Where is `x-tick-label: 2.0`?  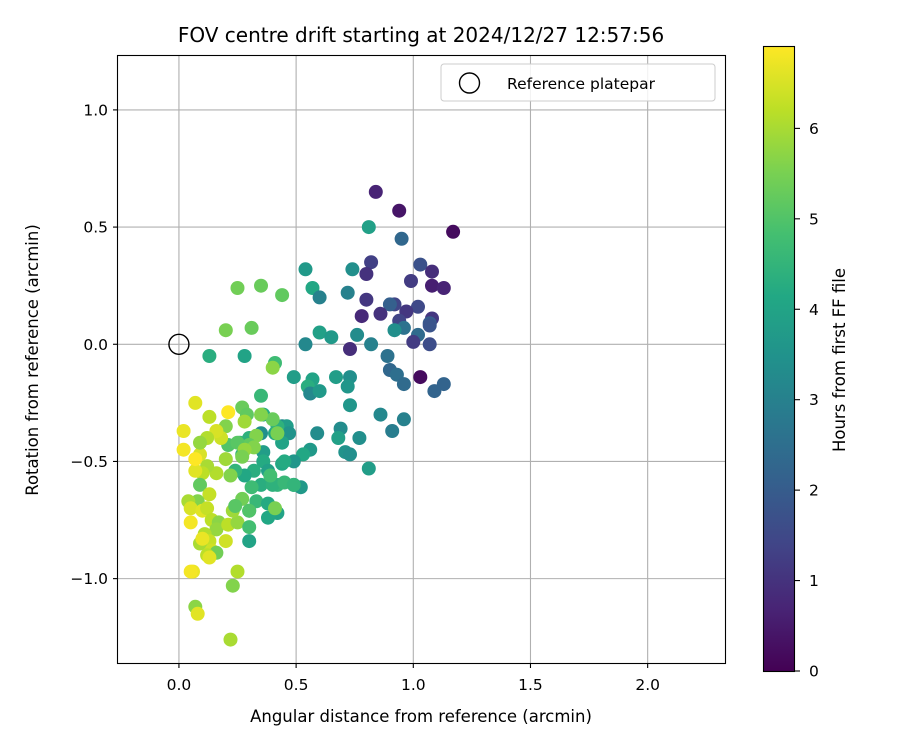
x-tick-label: 2.0 is located at coordinates (647, 685).